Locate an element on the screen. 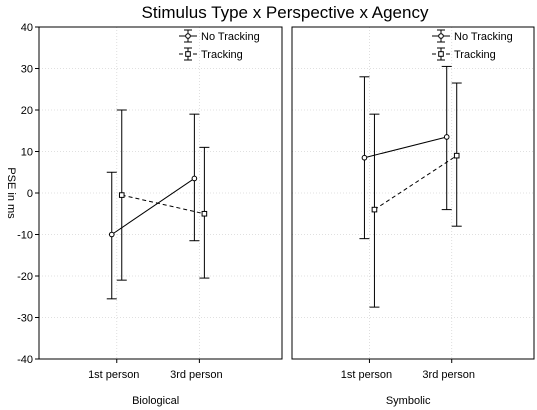  y-axis-label: PSE in ms is located at coordinates (11, 193).